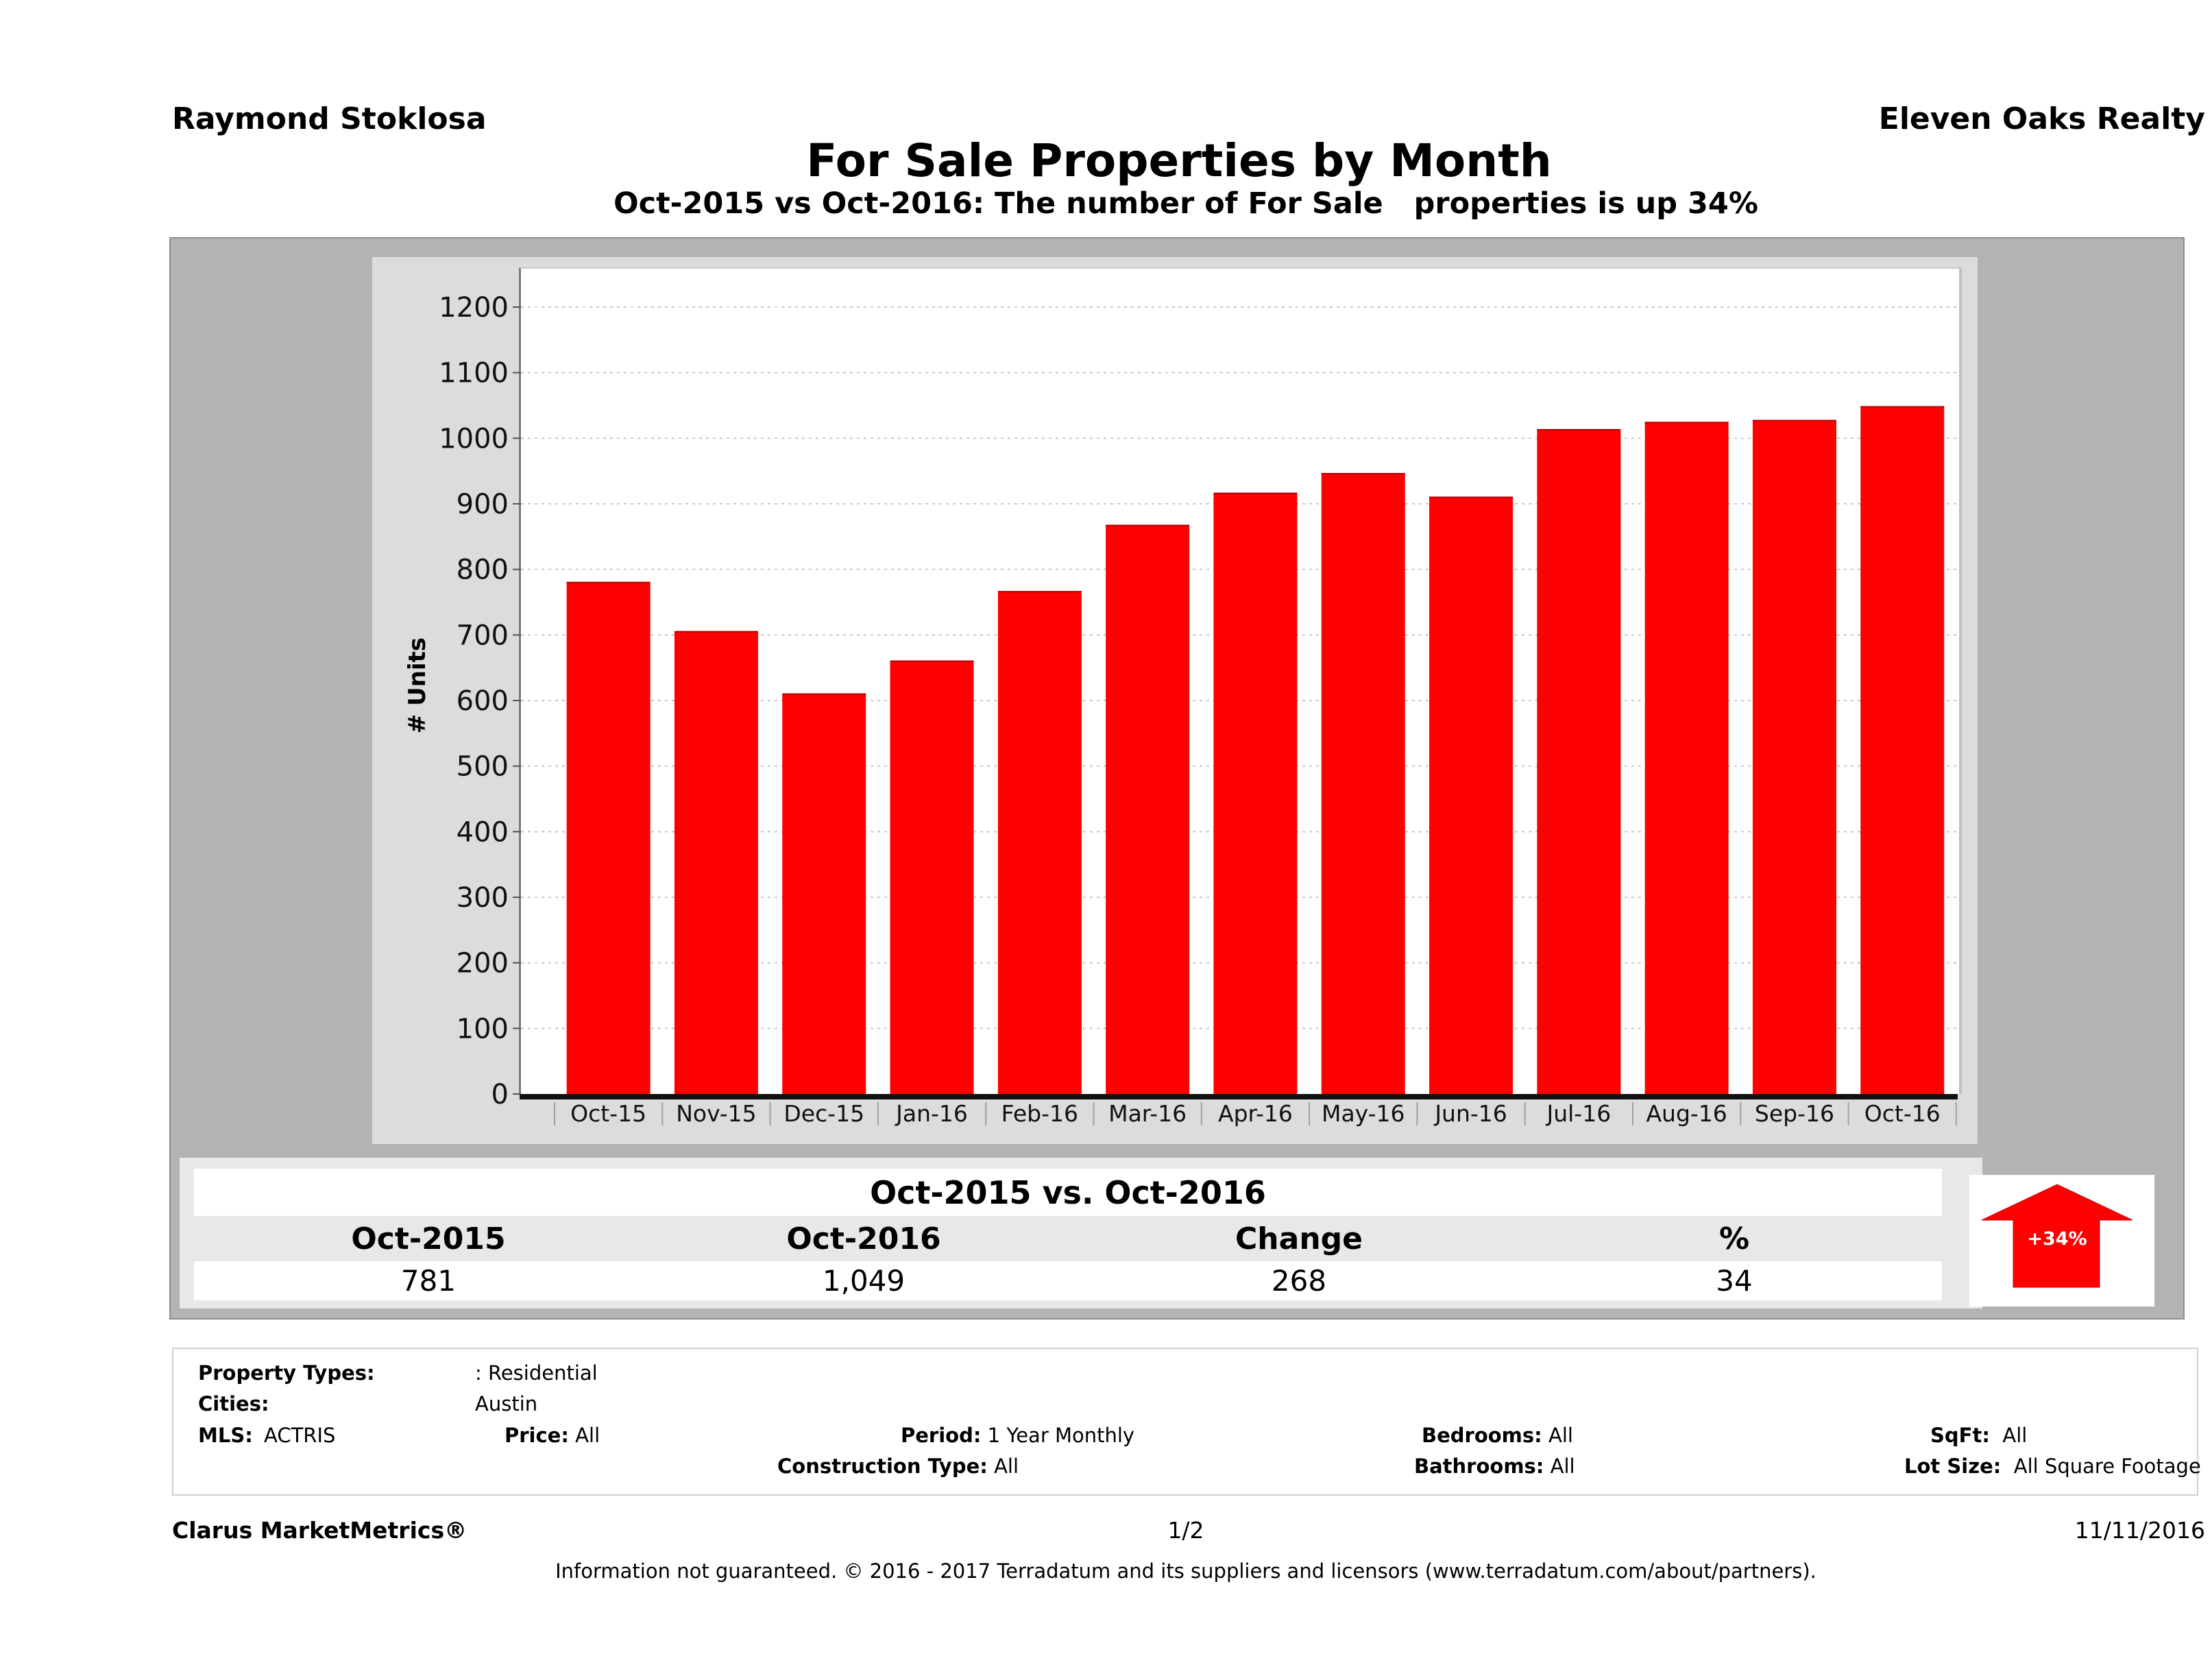 This screenshot has height=1678, width=2212. What do you see at coordinates (1960, 1435) in the screenshot?
I see `sqft-label: SqFt:` at bounding box center [1960, 1435].